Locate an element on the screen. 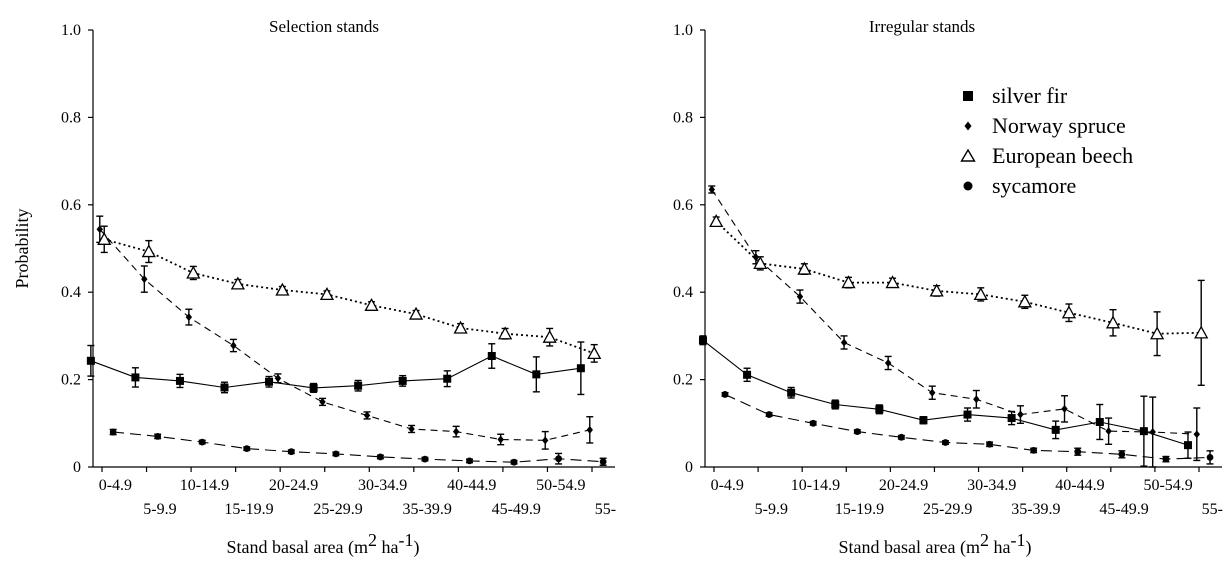  legend-label: sycamore is located at coordinates (1034, 185).